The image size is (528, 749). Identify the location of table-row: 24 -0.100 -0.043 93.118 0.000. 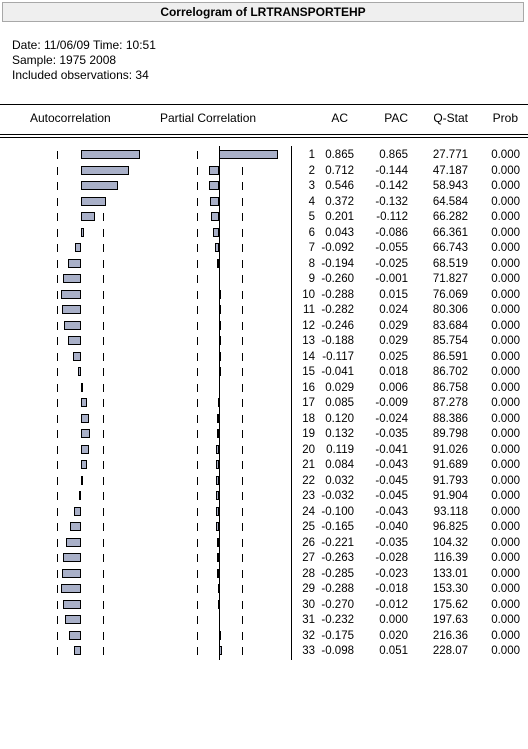
(264, 513).